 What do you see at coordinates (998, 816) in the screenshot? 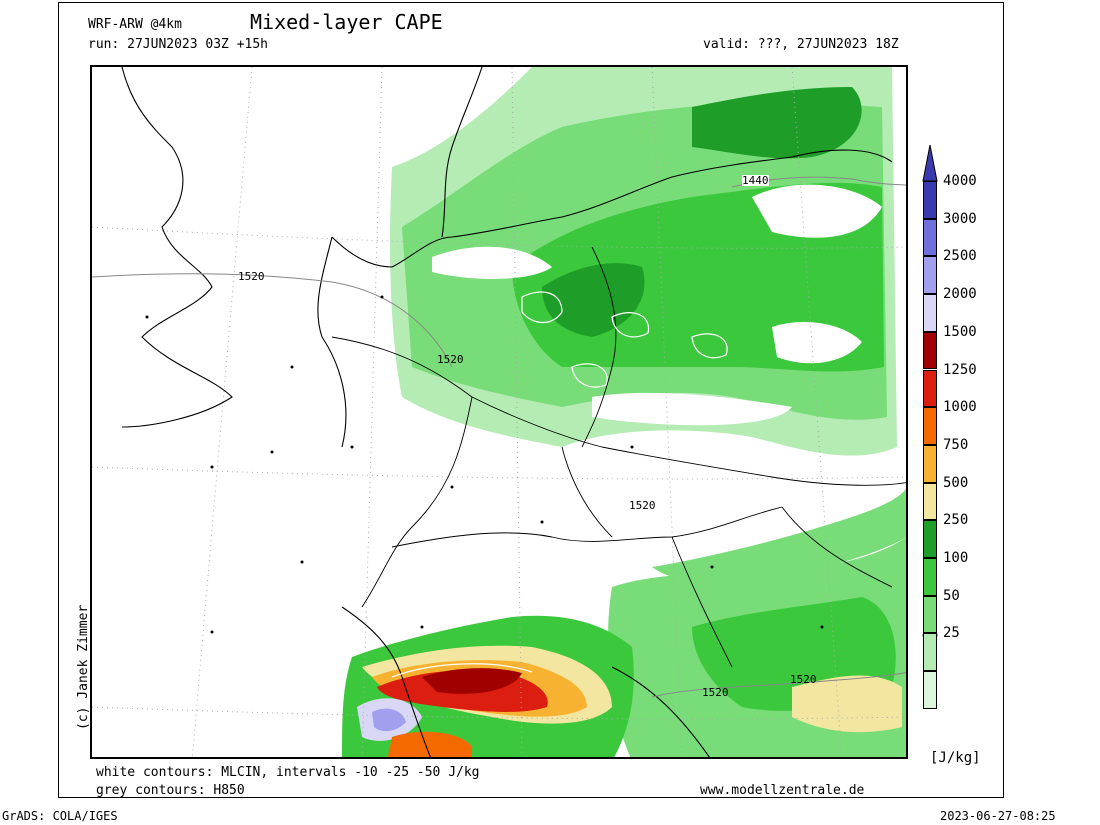
I see `footer-timestamp: 2023-06-27-08:25` at bounding box center [998, 816].